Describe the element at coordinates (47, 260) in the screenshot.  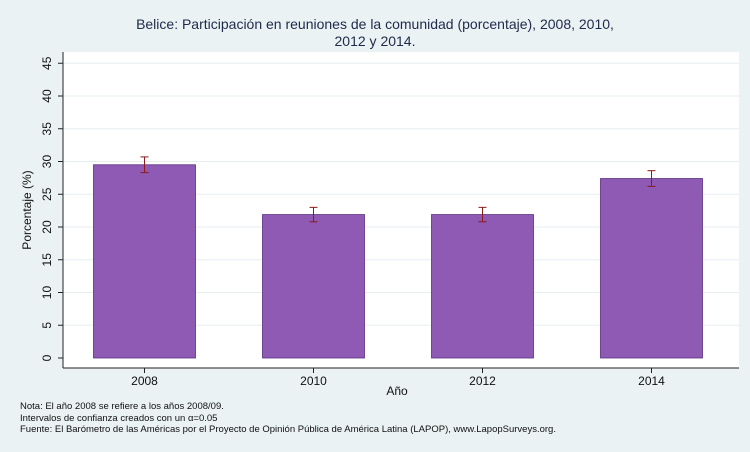
I see `y-tick-label-15: 15` at that location.